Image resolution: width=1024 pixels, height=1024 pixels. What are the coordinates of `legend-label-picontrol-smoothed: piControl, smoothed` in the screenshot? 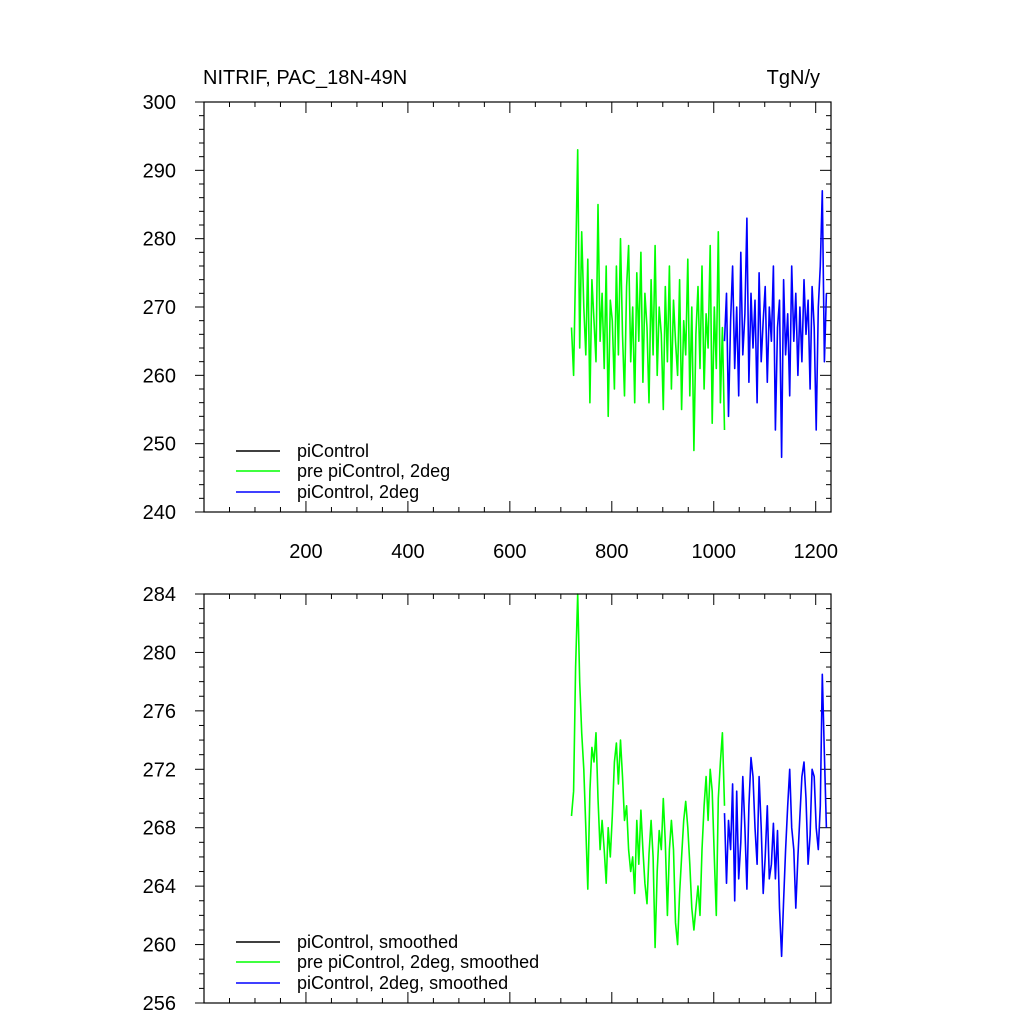 It's located at (377, 942).